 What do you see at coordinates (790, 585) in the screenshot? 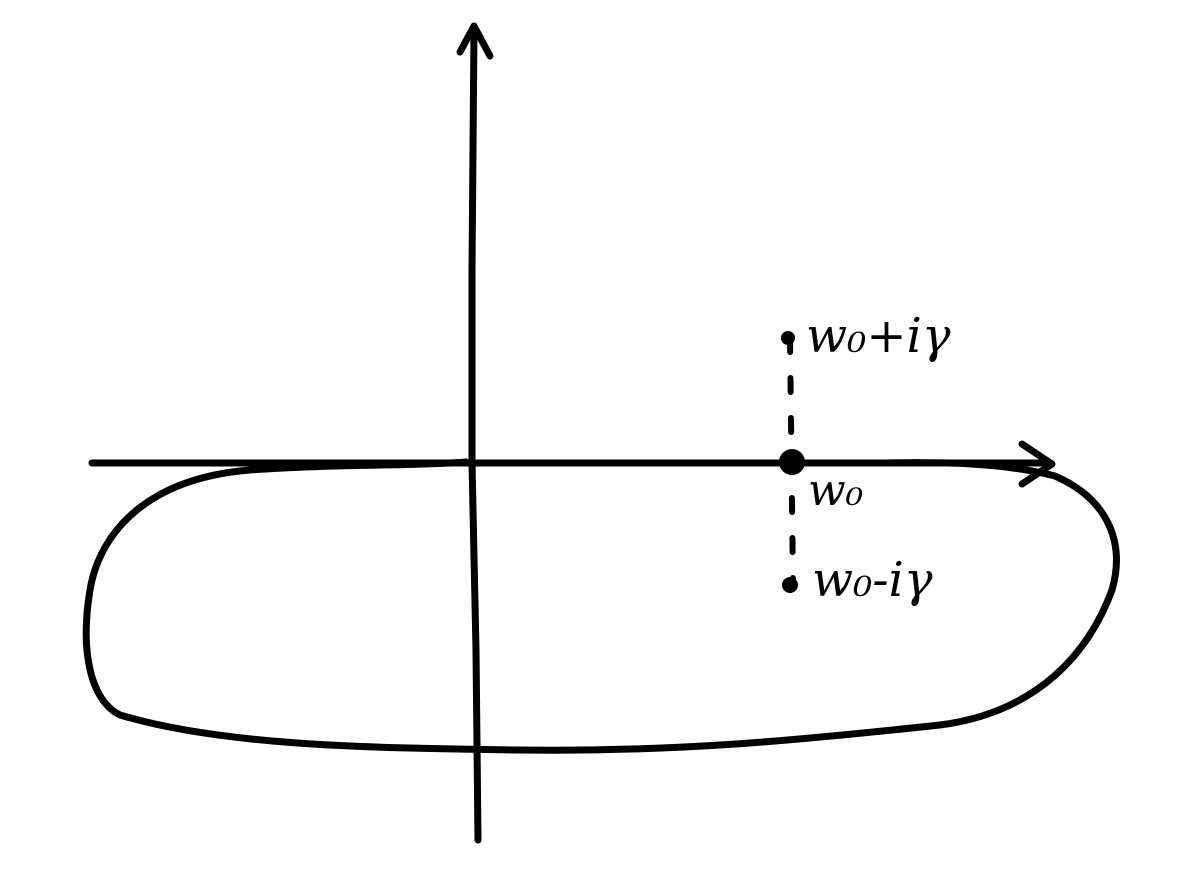
I see `lower-pole-dot` at bounding box center [790, 585].